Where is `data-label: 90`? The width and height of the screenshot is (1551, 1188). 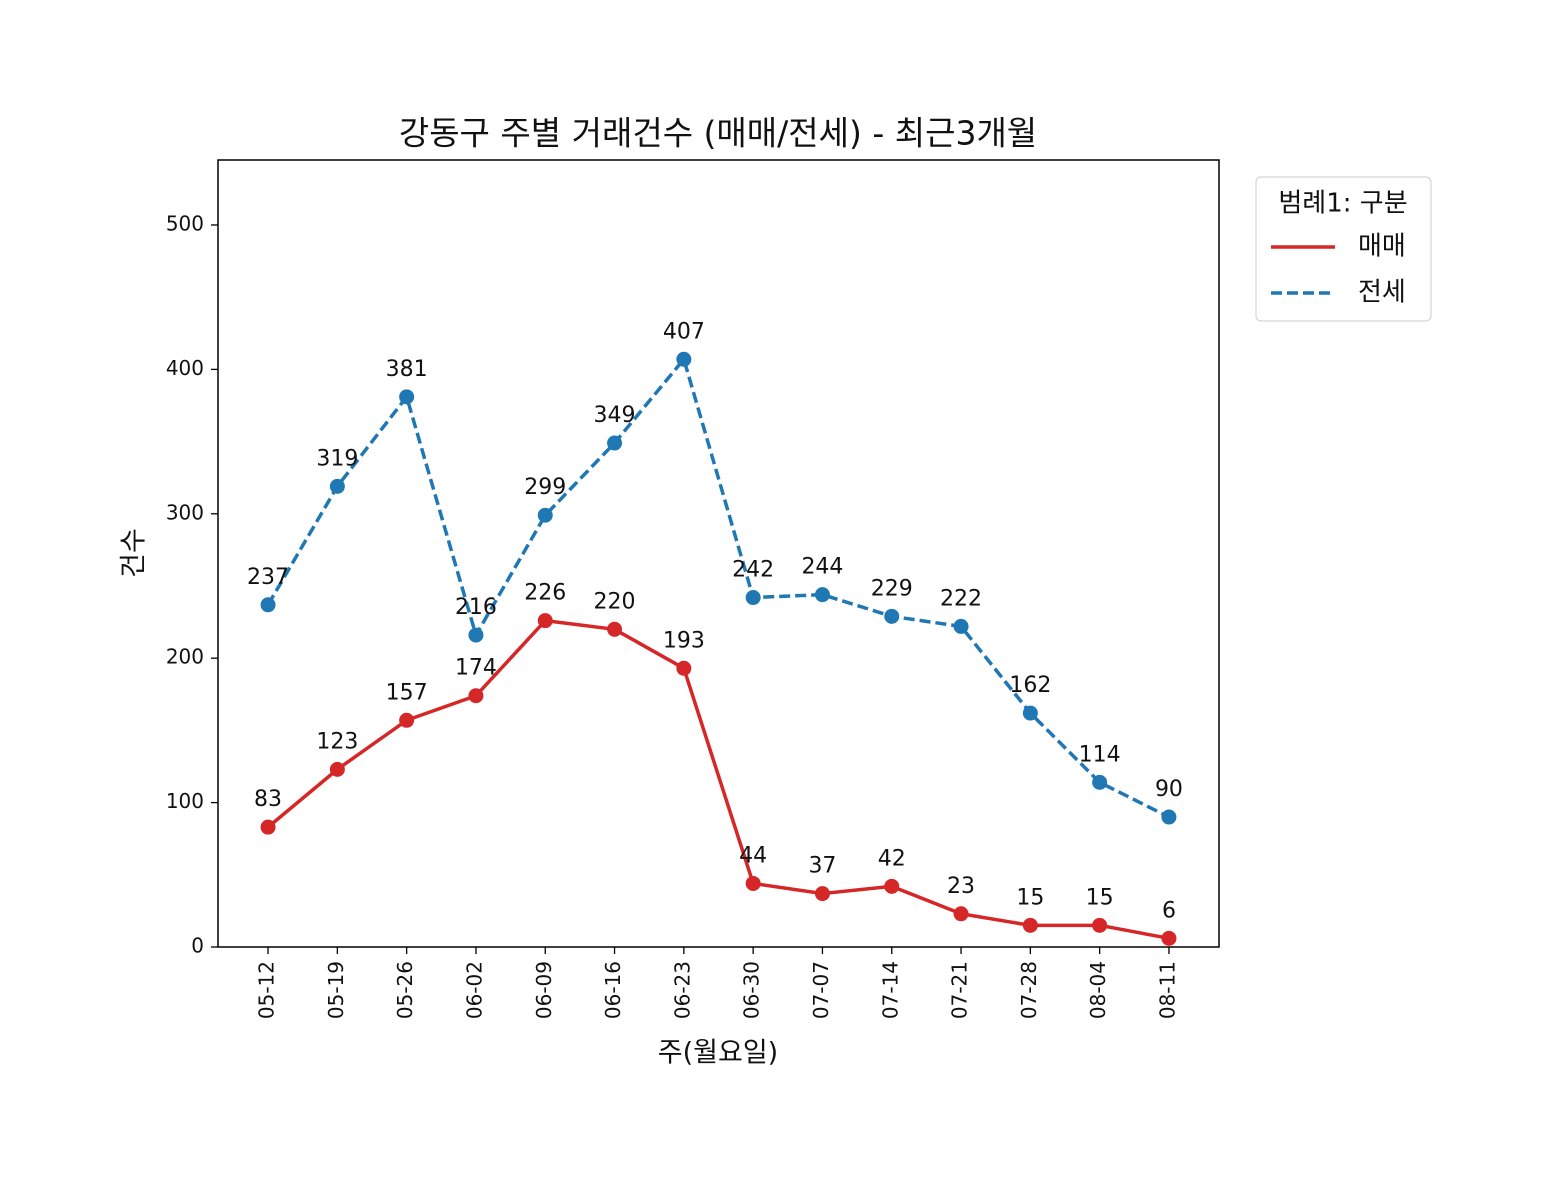
data-label: 90 is located at coordinates (1169, 789).